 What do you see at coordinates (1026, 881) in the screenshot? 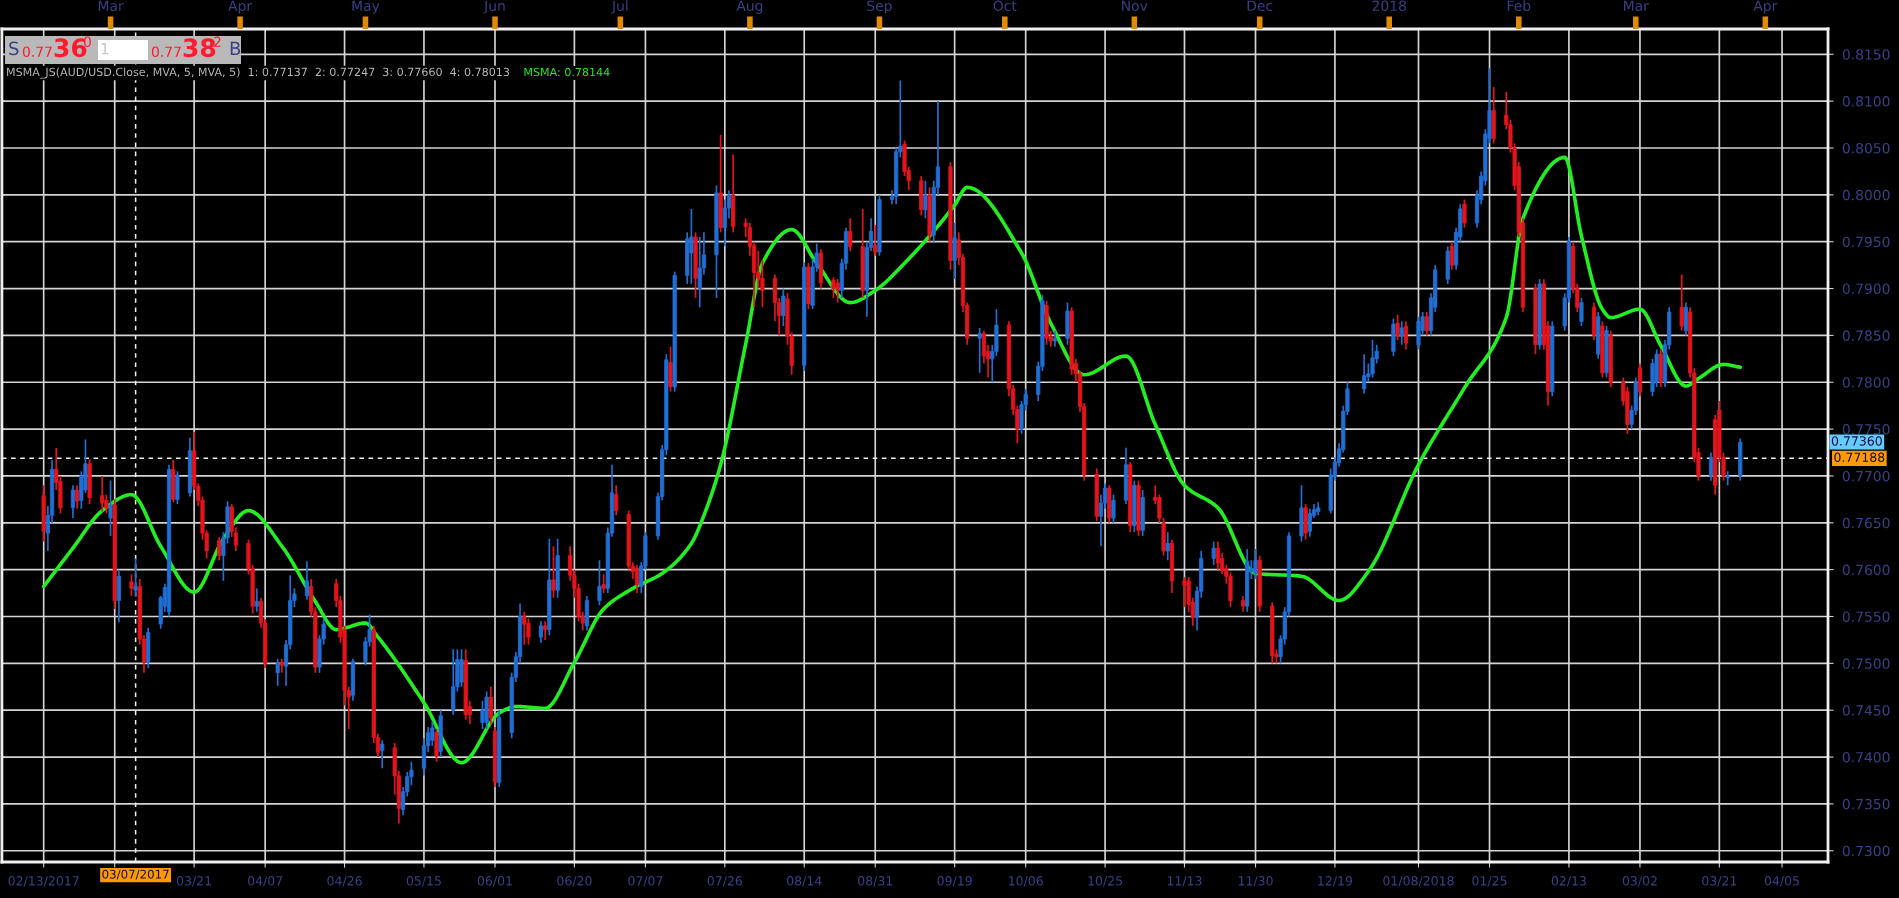
I see `x-tick-label: 10/06` at bounding box center [1026, 881].